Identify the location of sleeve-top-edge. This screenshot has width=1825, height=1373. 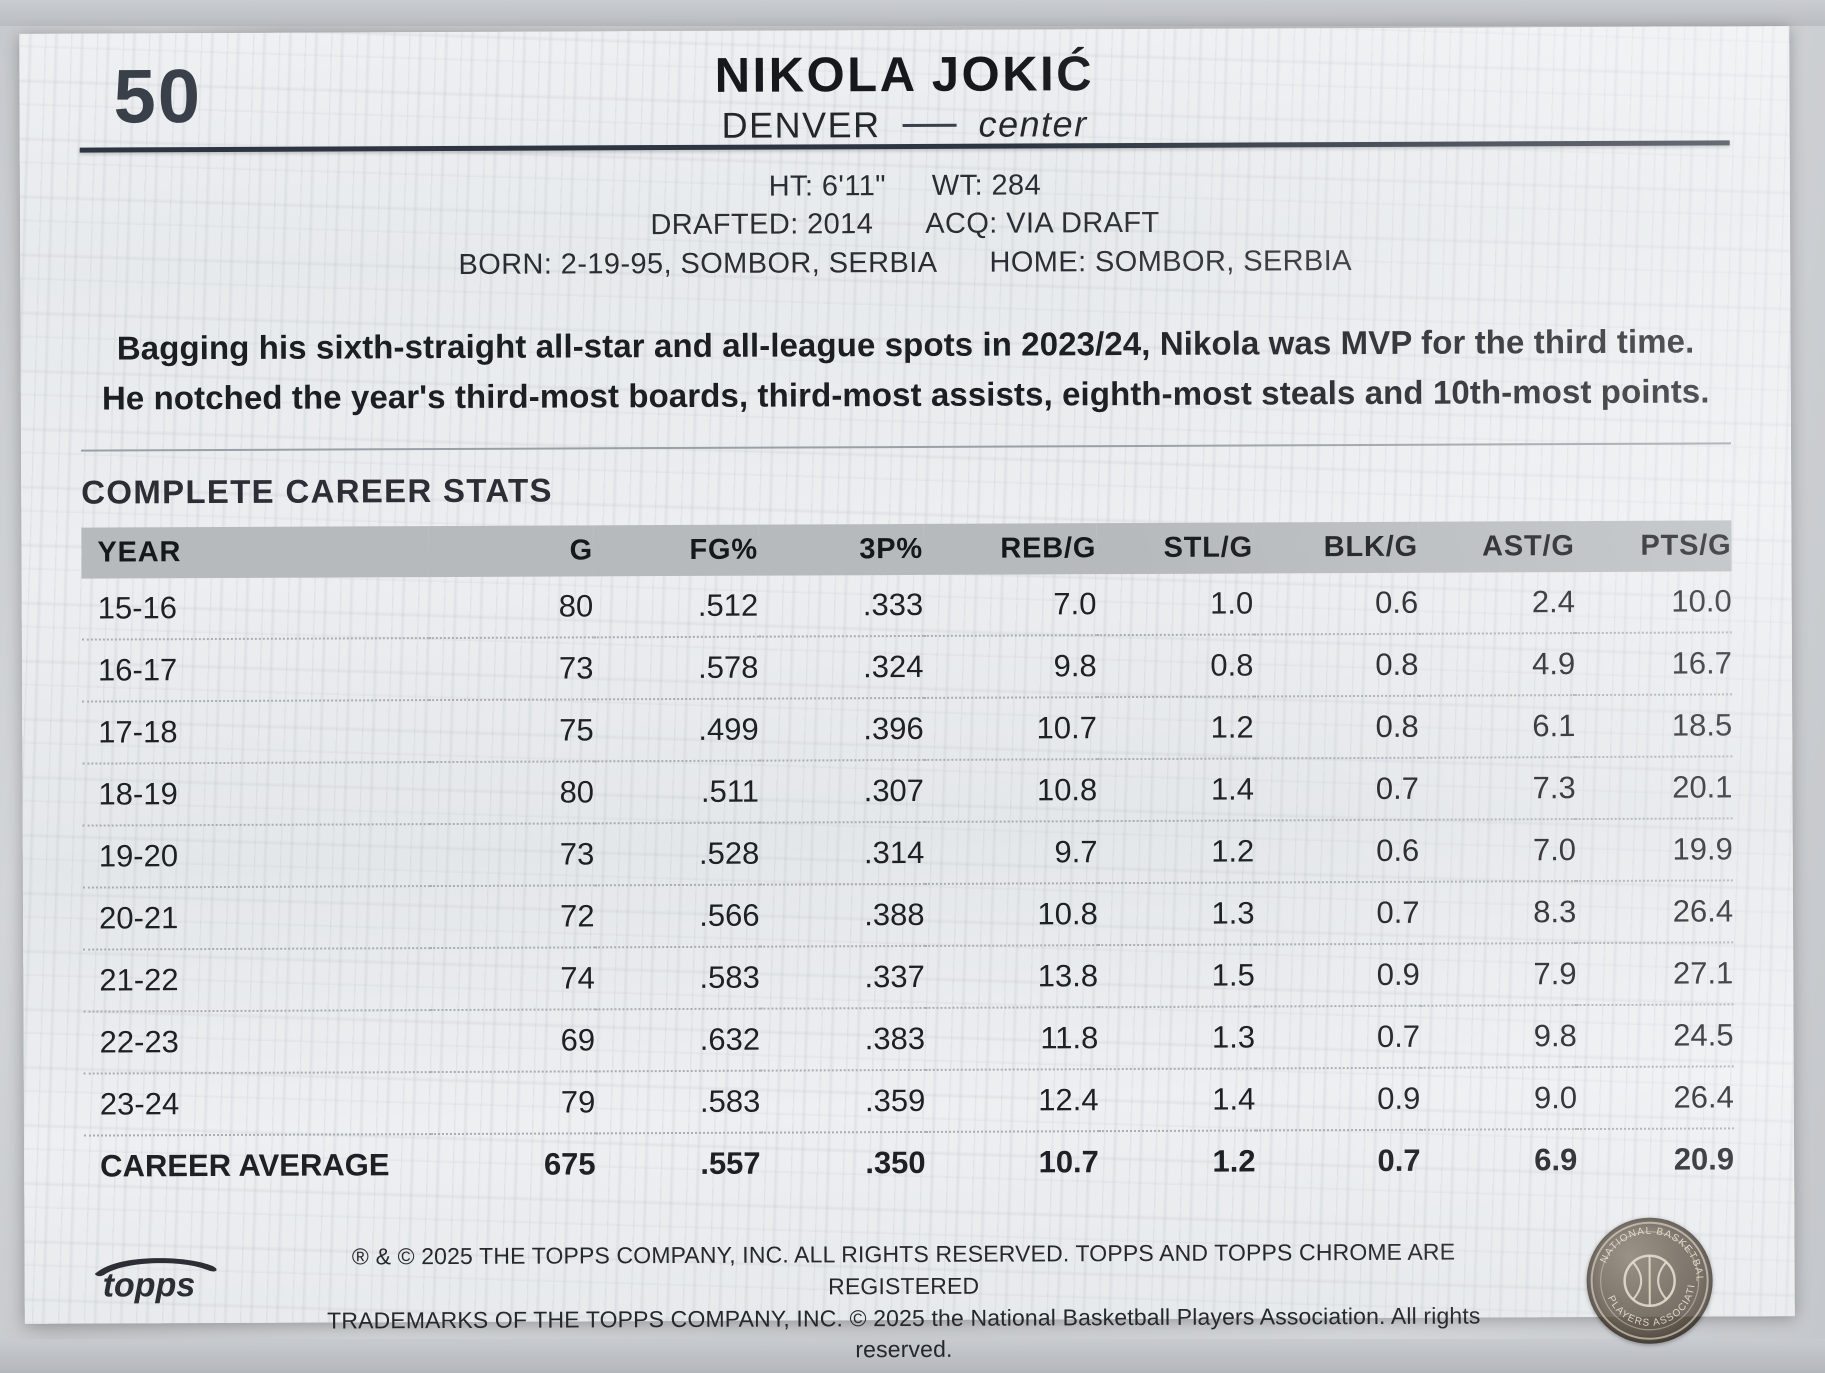
(912, 13).